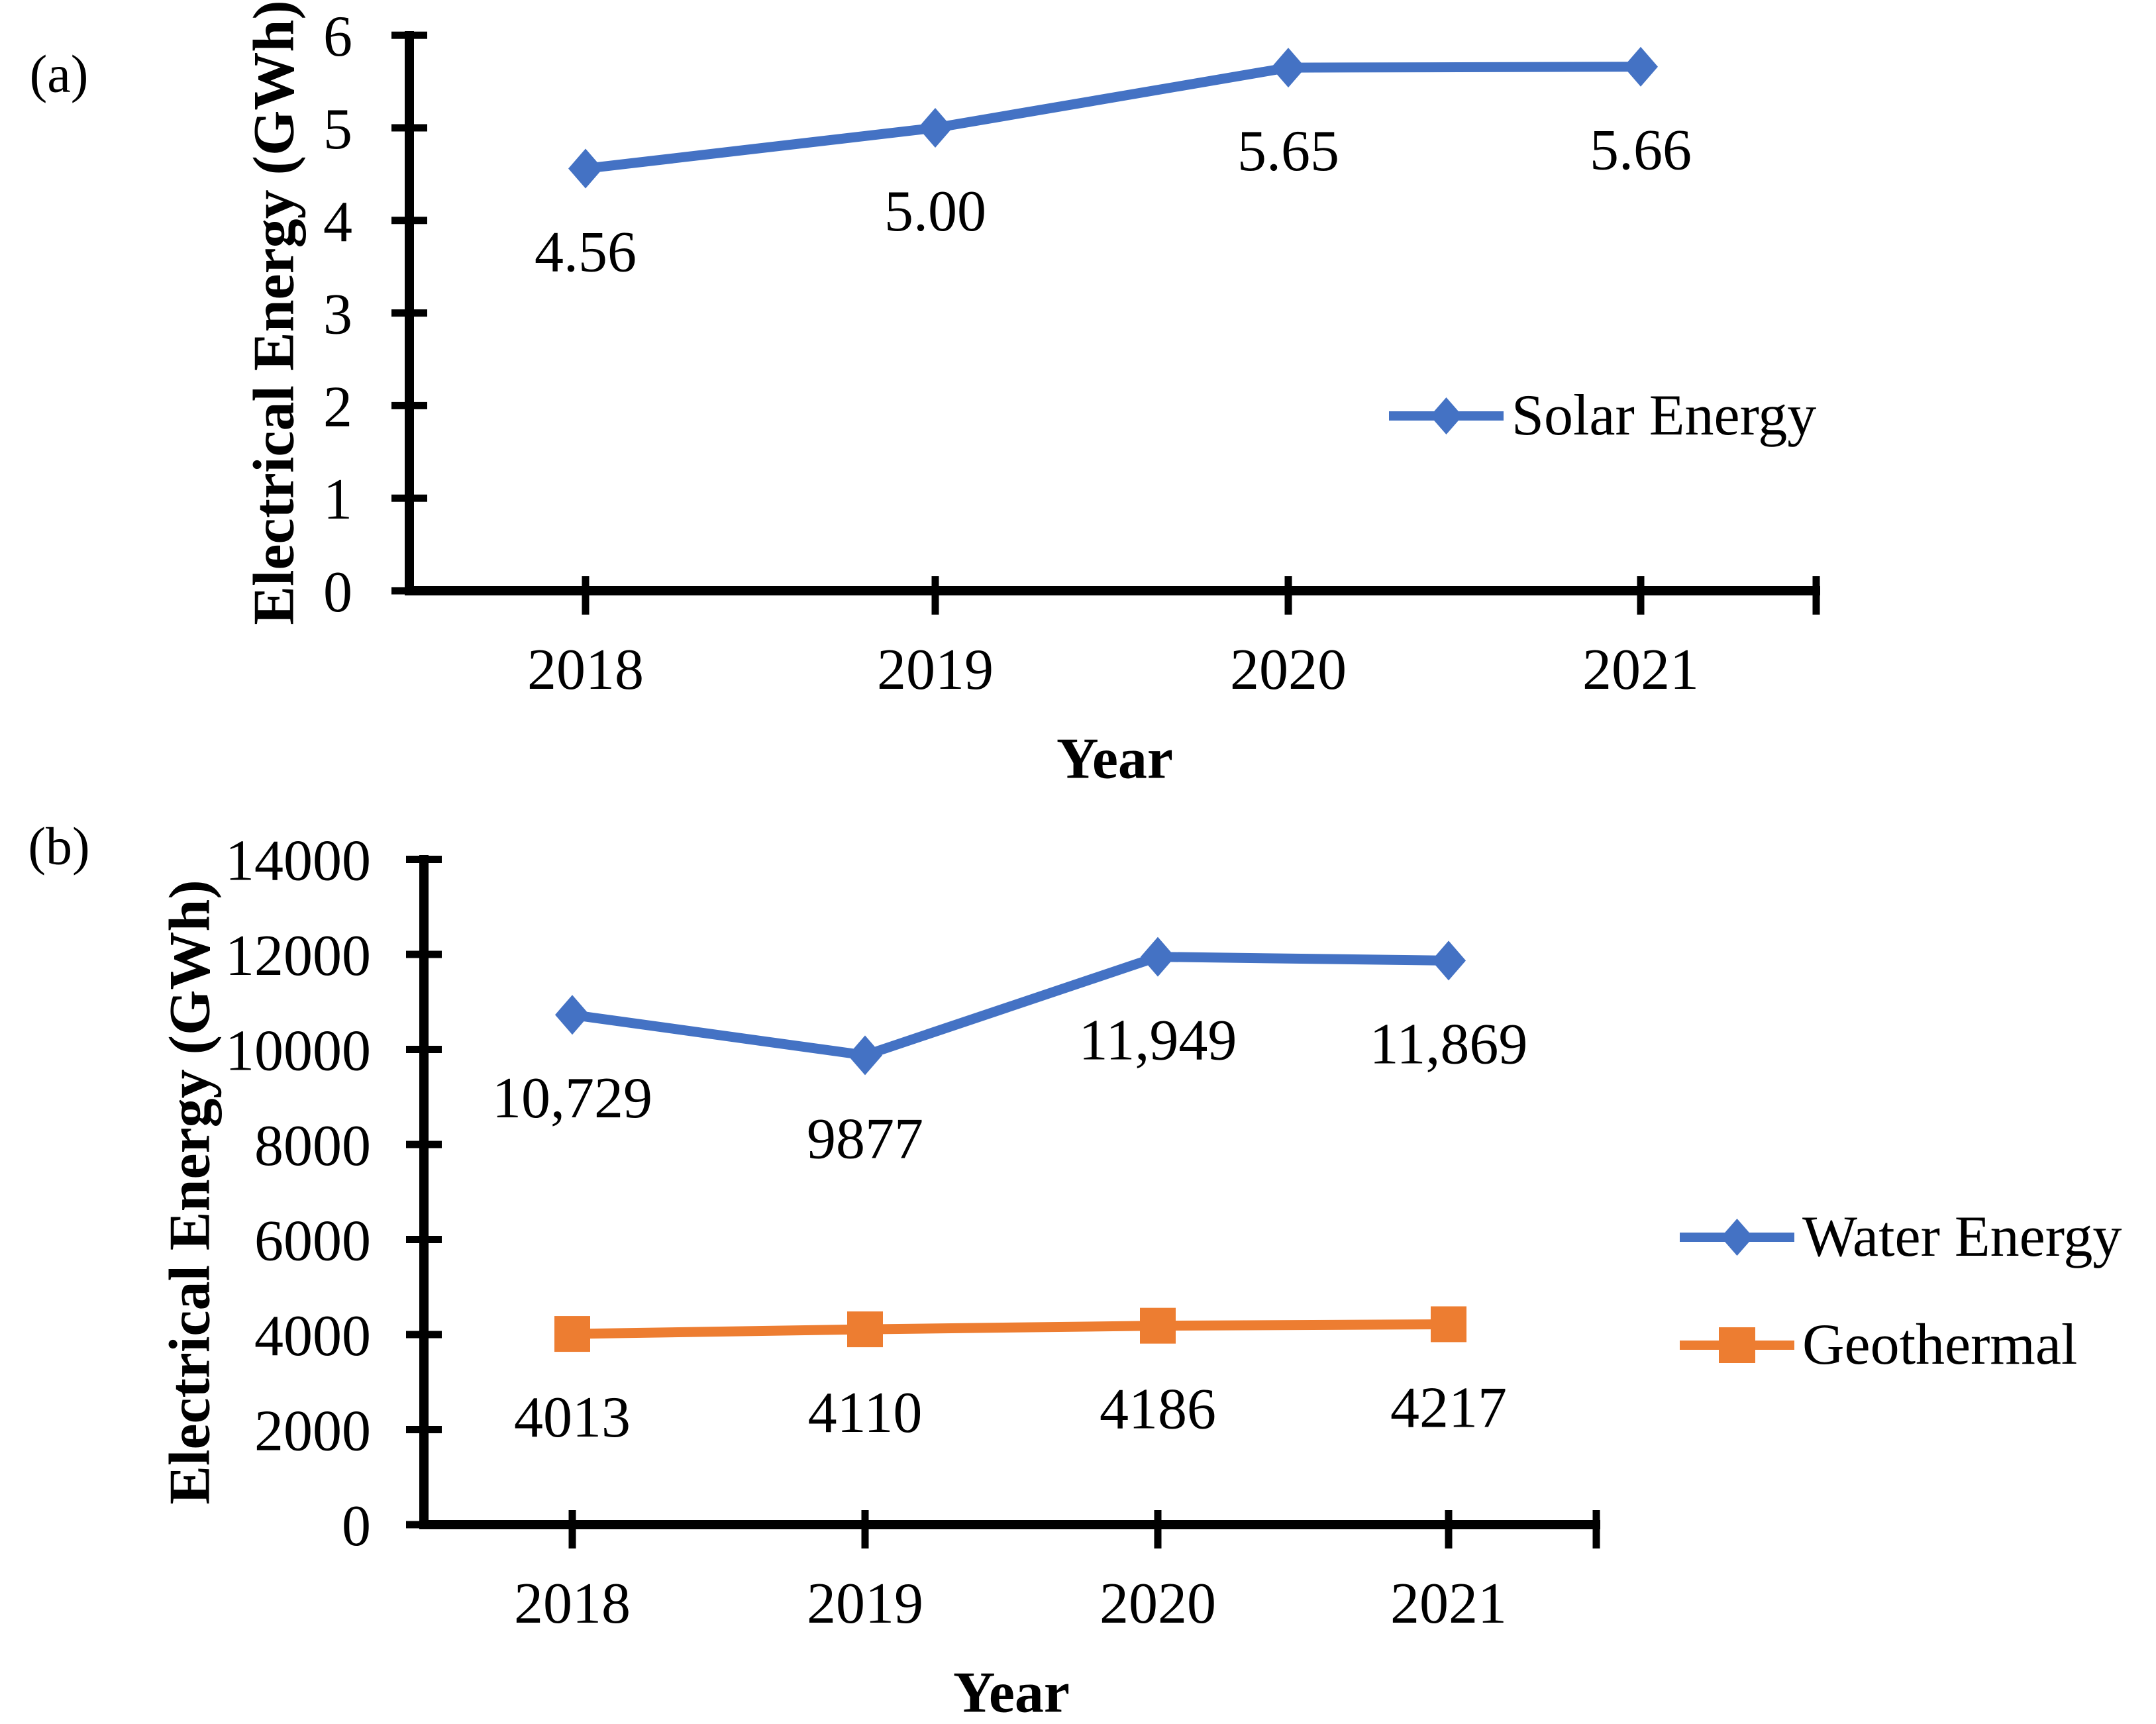 The height and width of the screenshot is (1724, 2156). What do you see at coordinates (312, 1336) in the screenshot?
I see `y-tick-label-b: 4000` at bounding box center [312, 1336].